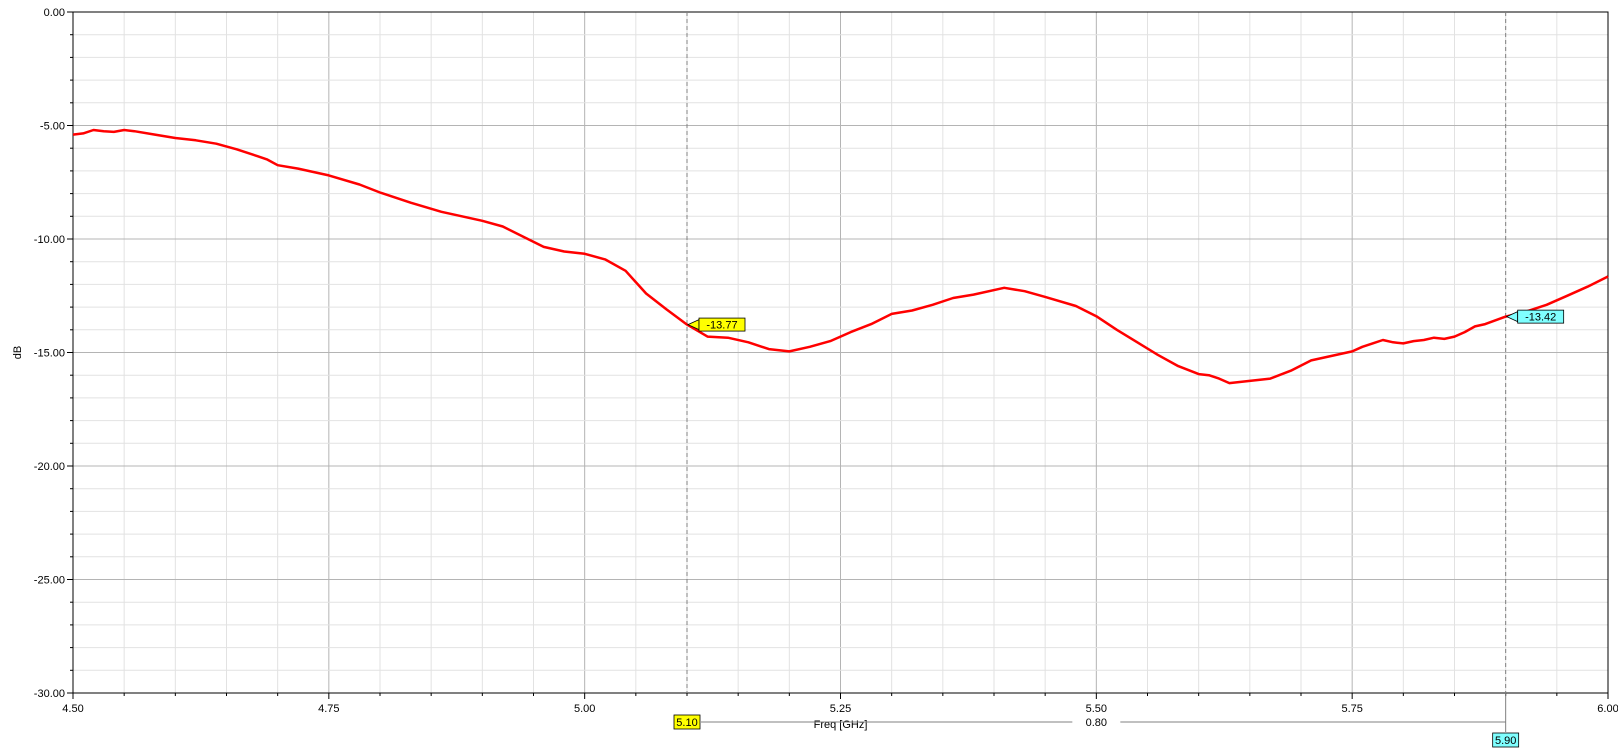  What do you see at coordinates (1126, 320) in the screenshot?
I see `marker-tags: -13.77 -13.42` at bounding box center [1126, 320].